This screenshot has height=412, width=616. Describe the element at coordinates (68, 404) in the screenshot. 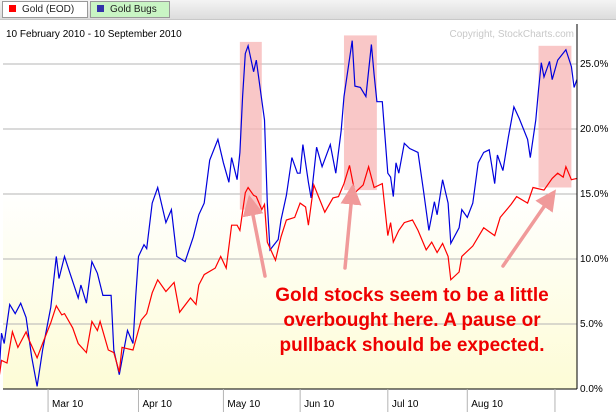

I see `x-tick-label: Mar 10` at that location.